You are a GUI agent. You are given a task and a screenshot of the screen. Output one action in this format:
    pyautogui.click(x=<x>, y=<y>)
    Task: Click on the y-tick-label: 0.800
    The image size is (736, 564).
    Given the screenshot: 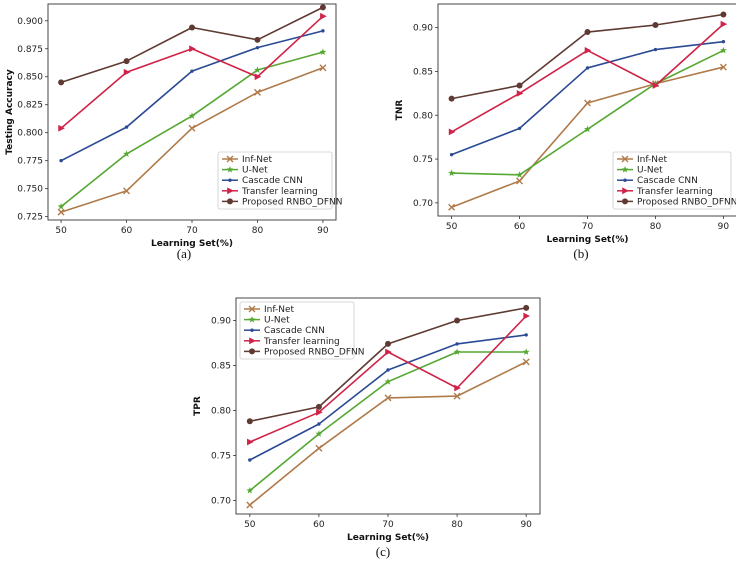 What is the action you would take?
    pyautogui.click(x=30, y=134)
    